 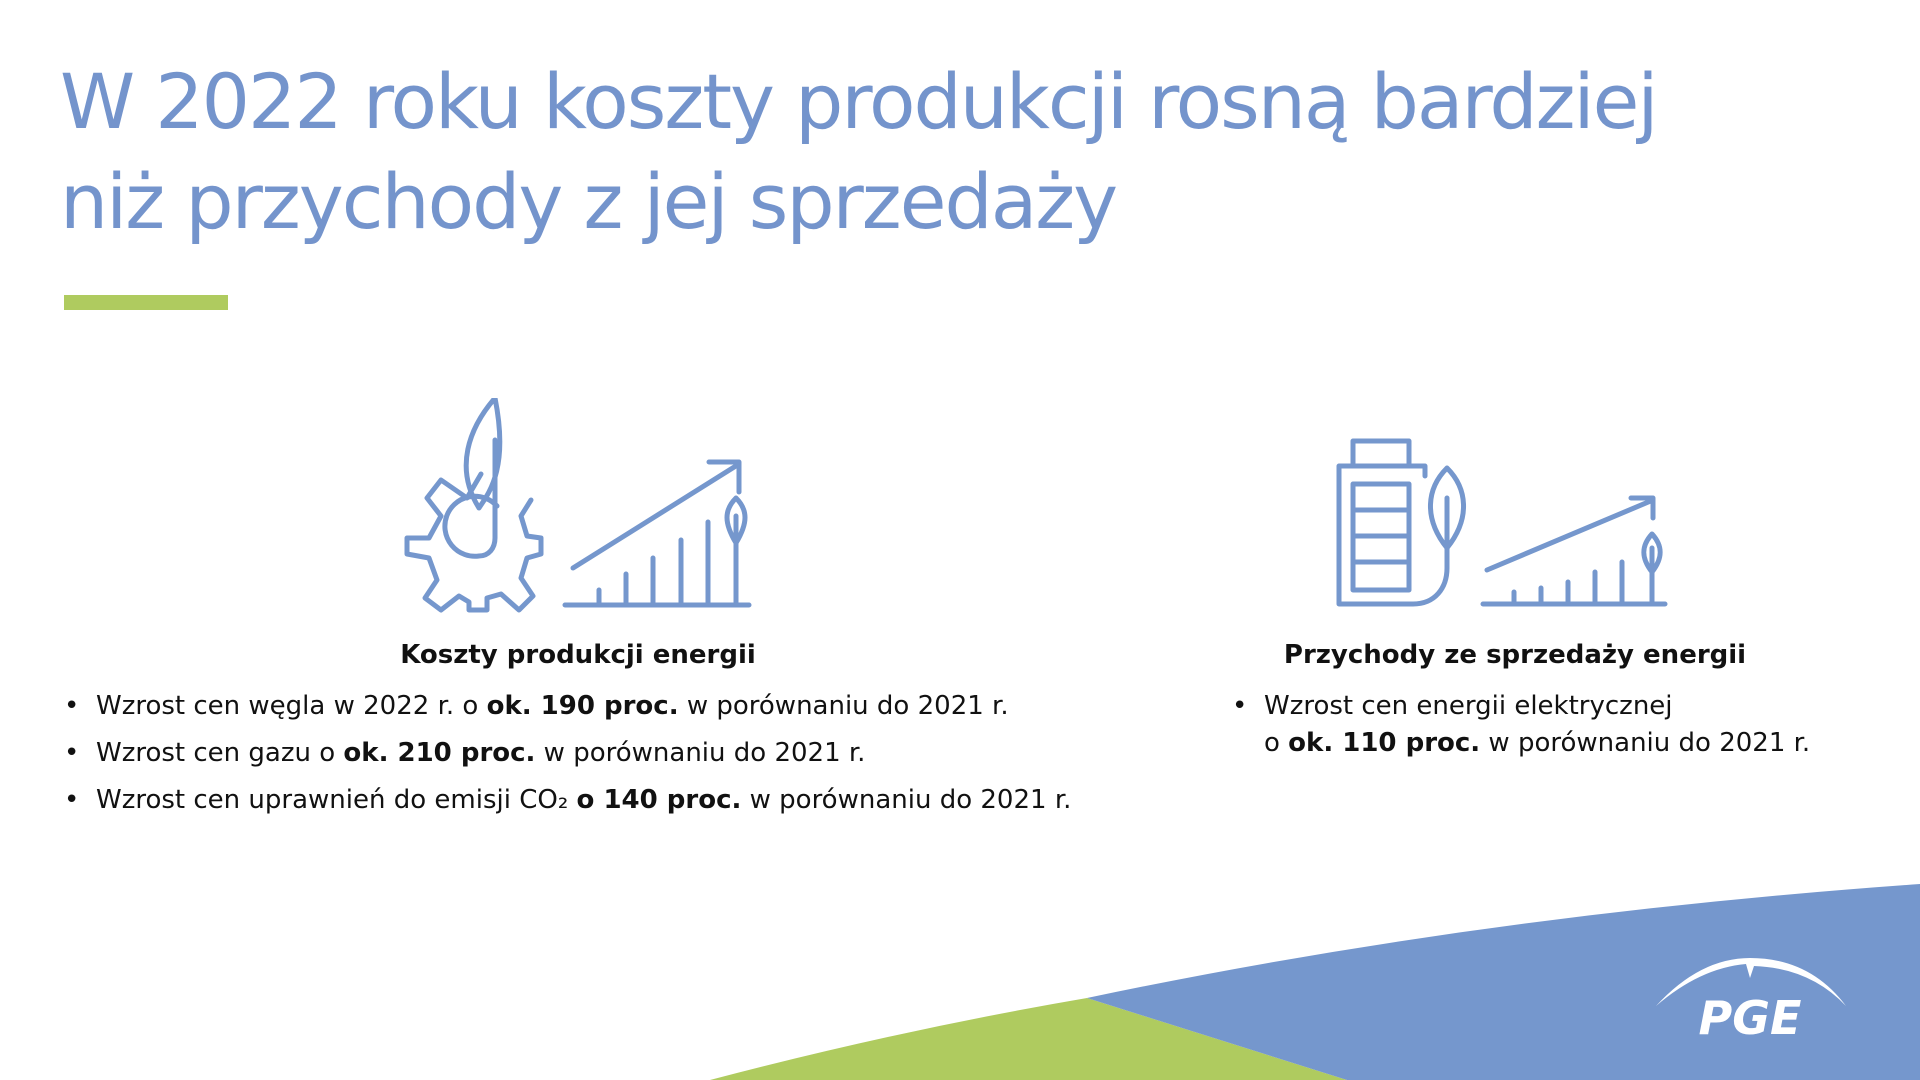 What do you see at coordinates (1515, 655) in the screenshot?
I see `right-heading: Przychody ze sprzedaży energii` at bounding box center [1515, 655].